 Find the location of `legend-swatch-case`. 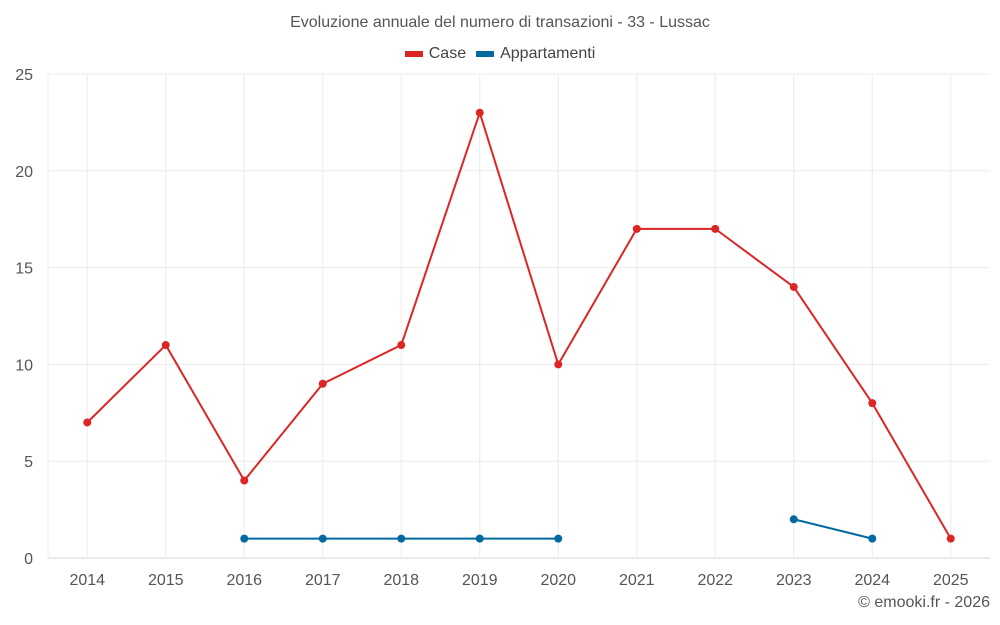

legend-swatch-case is located at coordinates (413, 54).